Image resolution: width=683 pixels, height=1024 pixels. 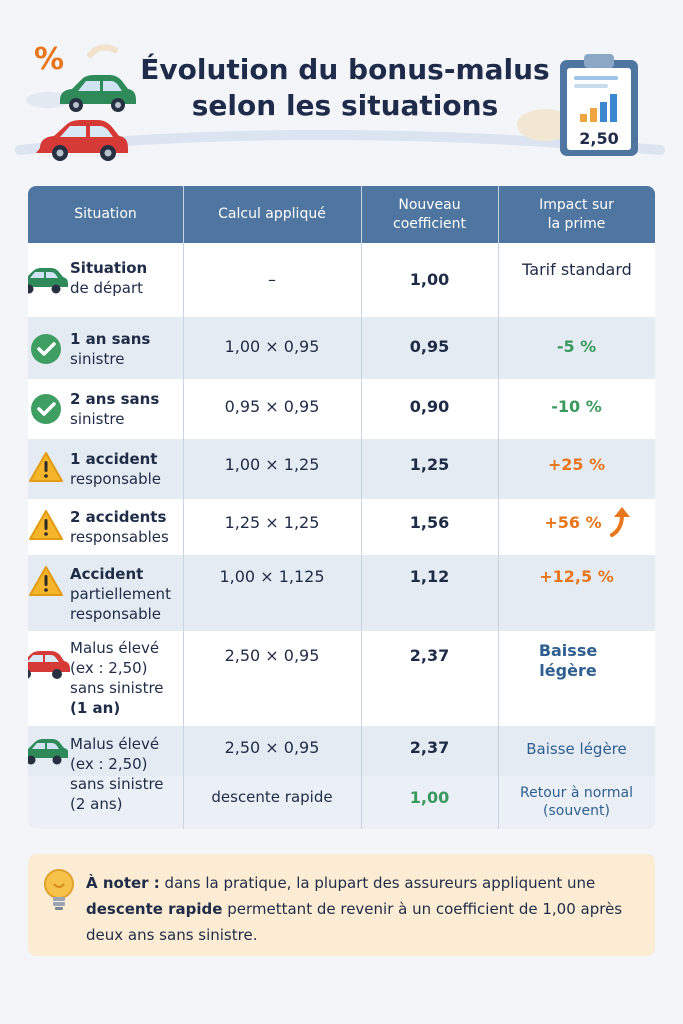 I want to click on situation-detail: de départ, so click(x=107, y=288).